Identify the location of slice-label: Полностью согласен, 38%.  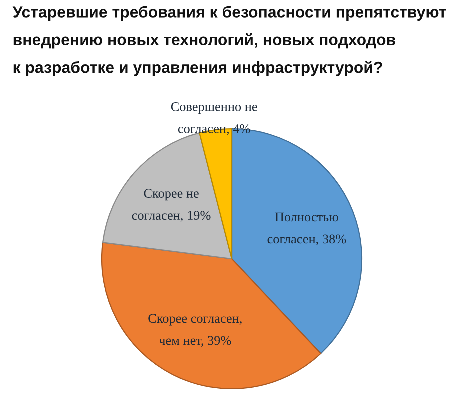
(307, 229).